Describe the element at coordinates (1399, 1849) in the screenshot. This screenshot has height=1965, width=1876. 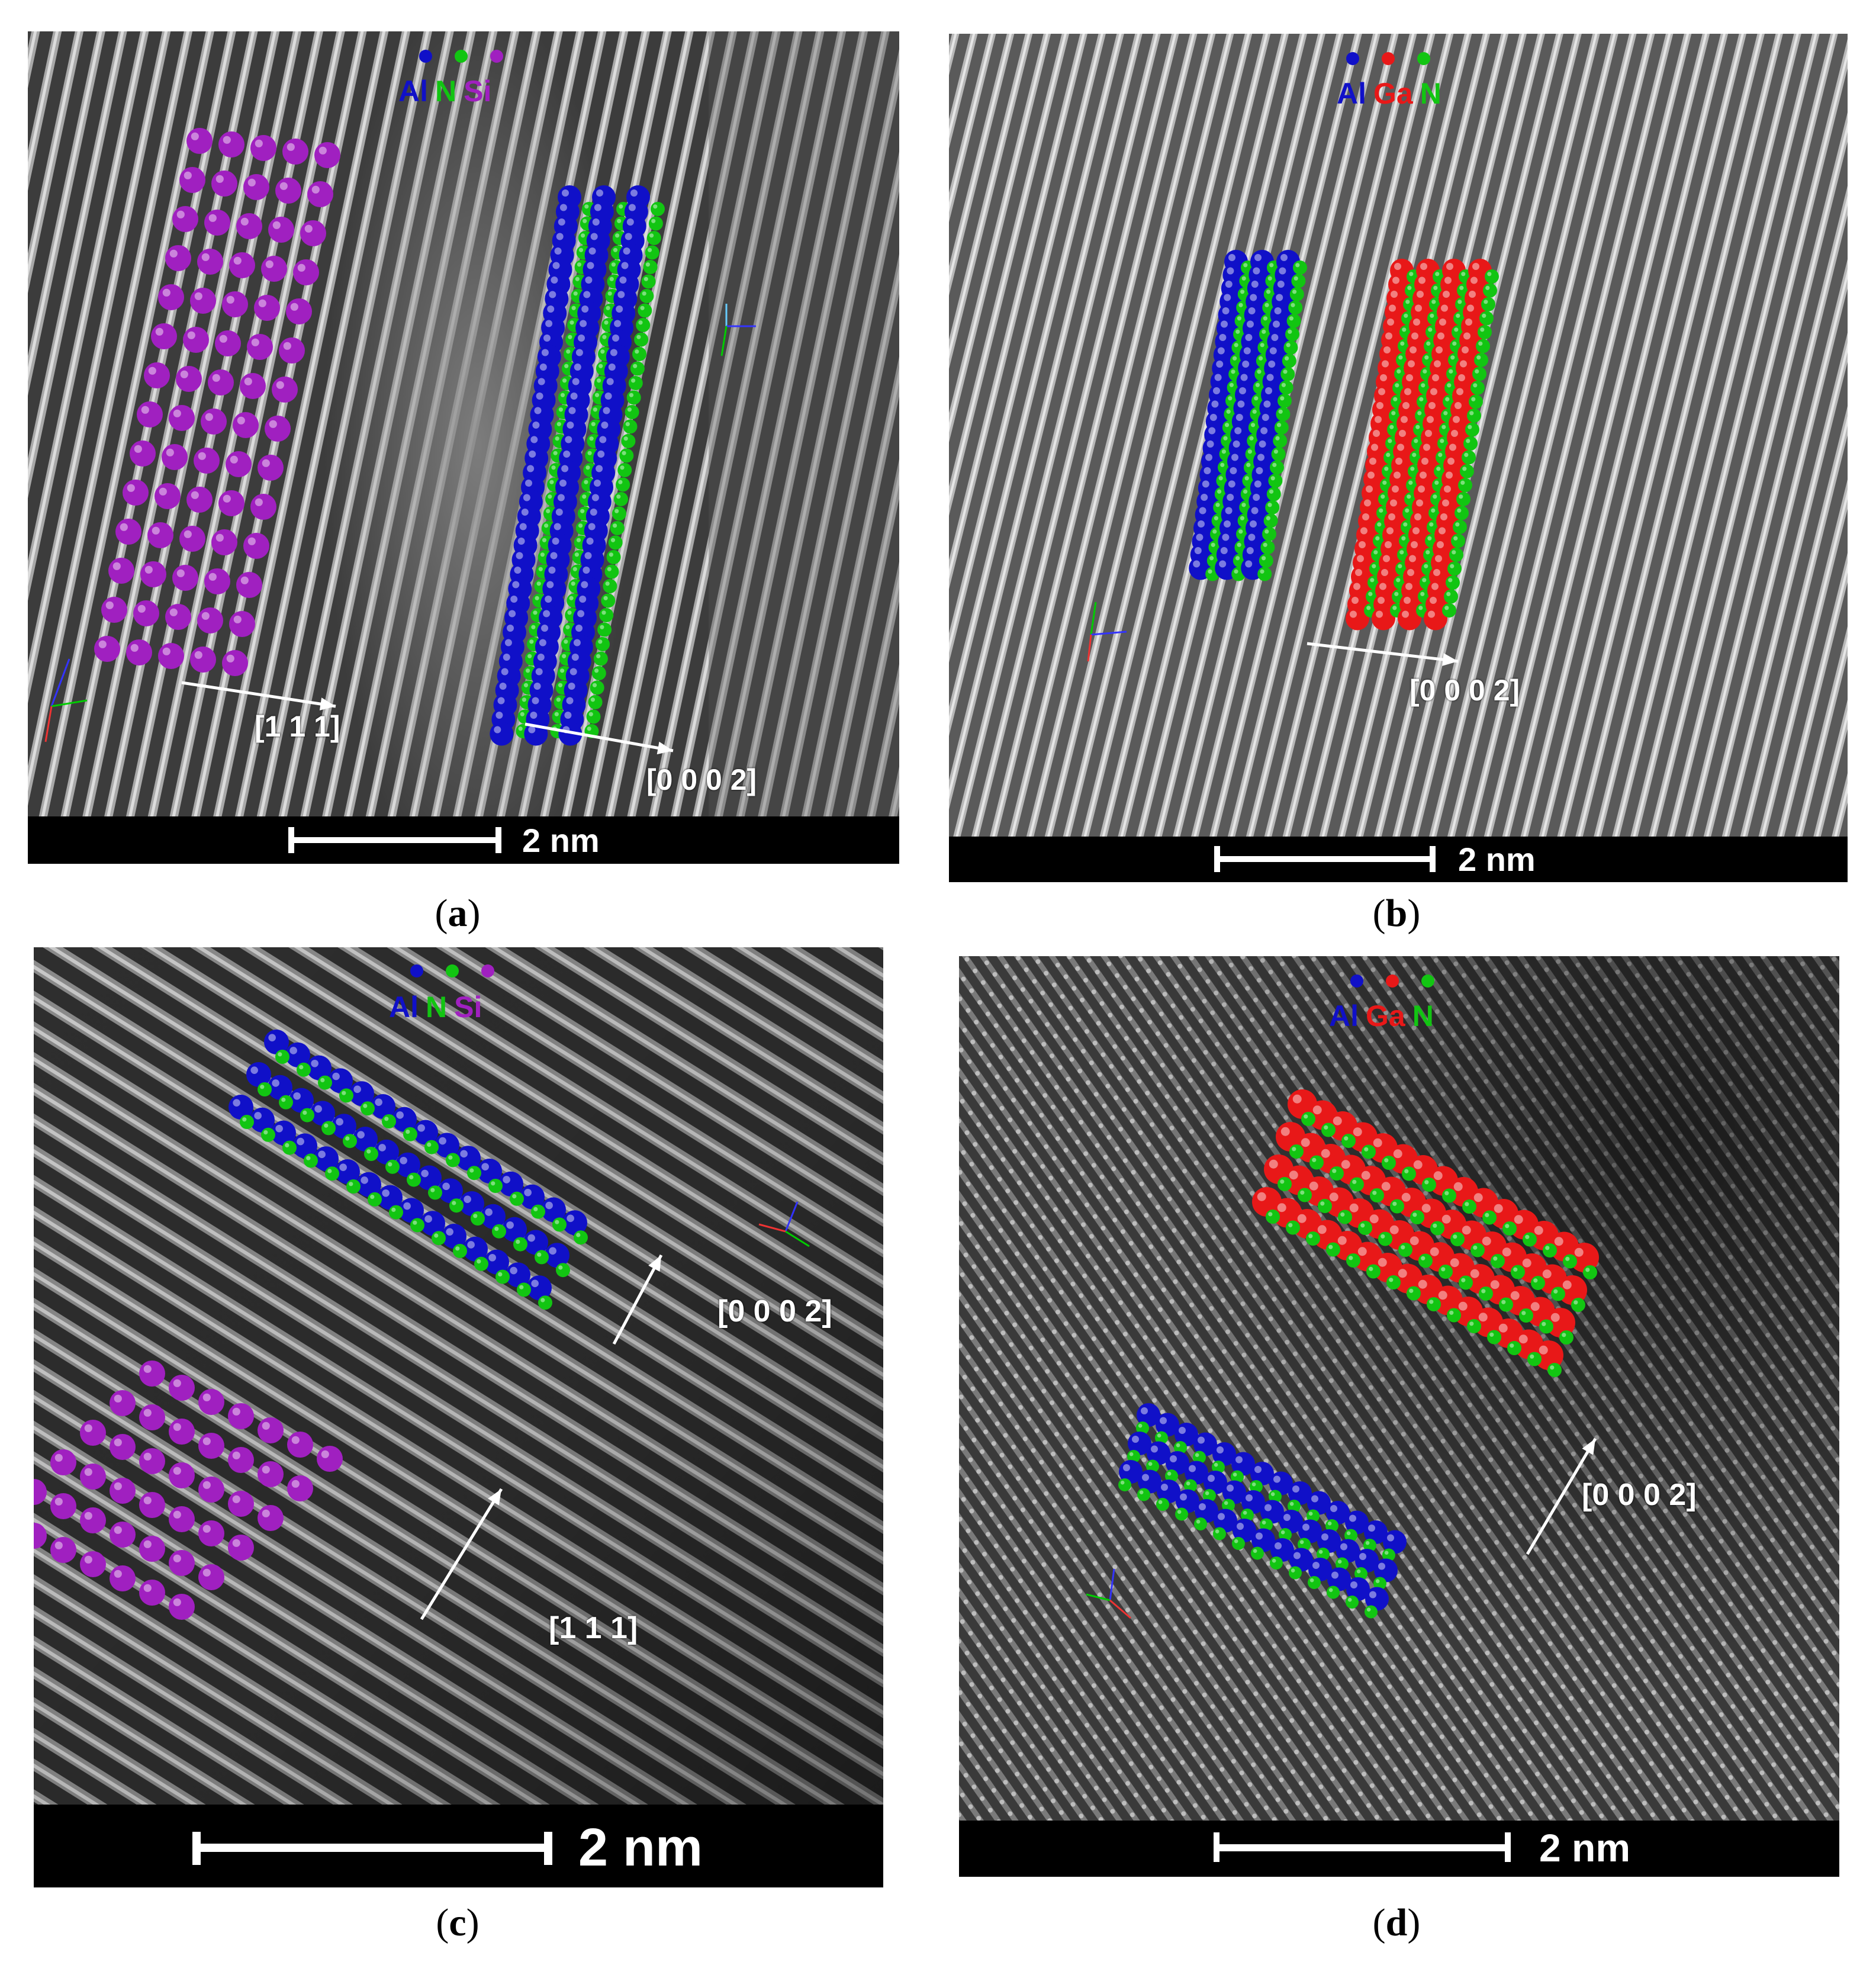
I see `scale-bar-d: 2 nm` at that location.